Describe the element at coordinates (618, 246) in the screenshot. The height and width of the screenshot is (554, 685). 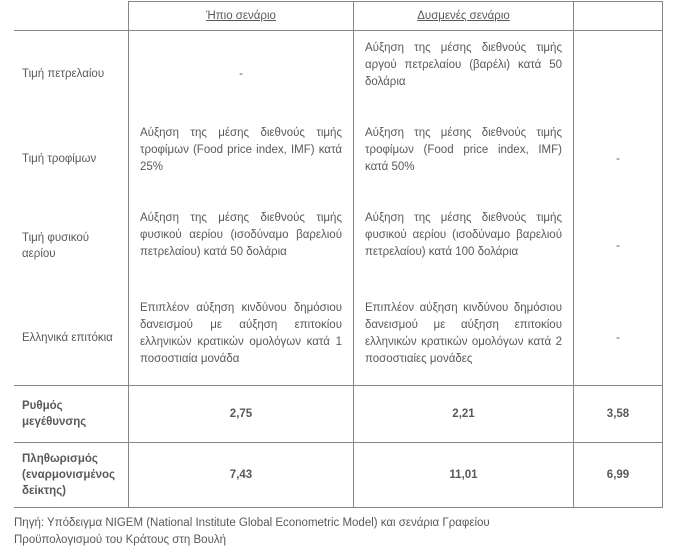
I see `cell-gas-baseline: -` at that location.